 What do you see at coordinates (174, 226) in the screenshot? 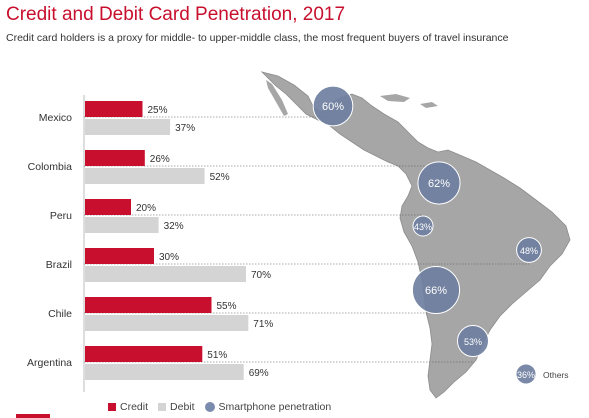
I see `data-label-debit-peru: 32%` at bounding box center [174, 226].